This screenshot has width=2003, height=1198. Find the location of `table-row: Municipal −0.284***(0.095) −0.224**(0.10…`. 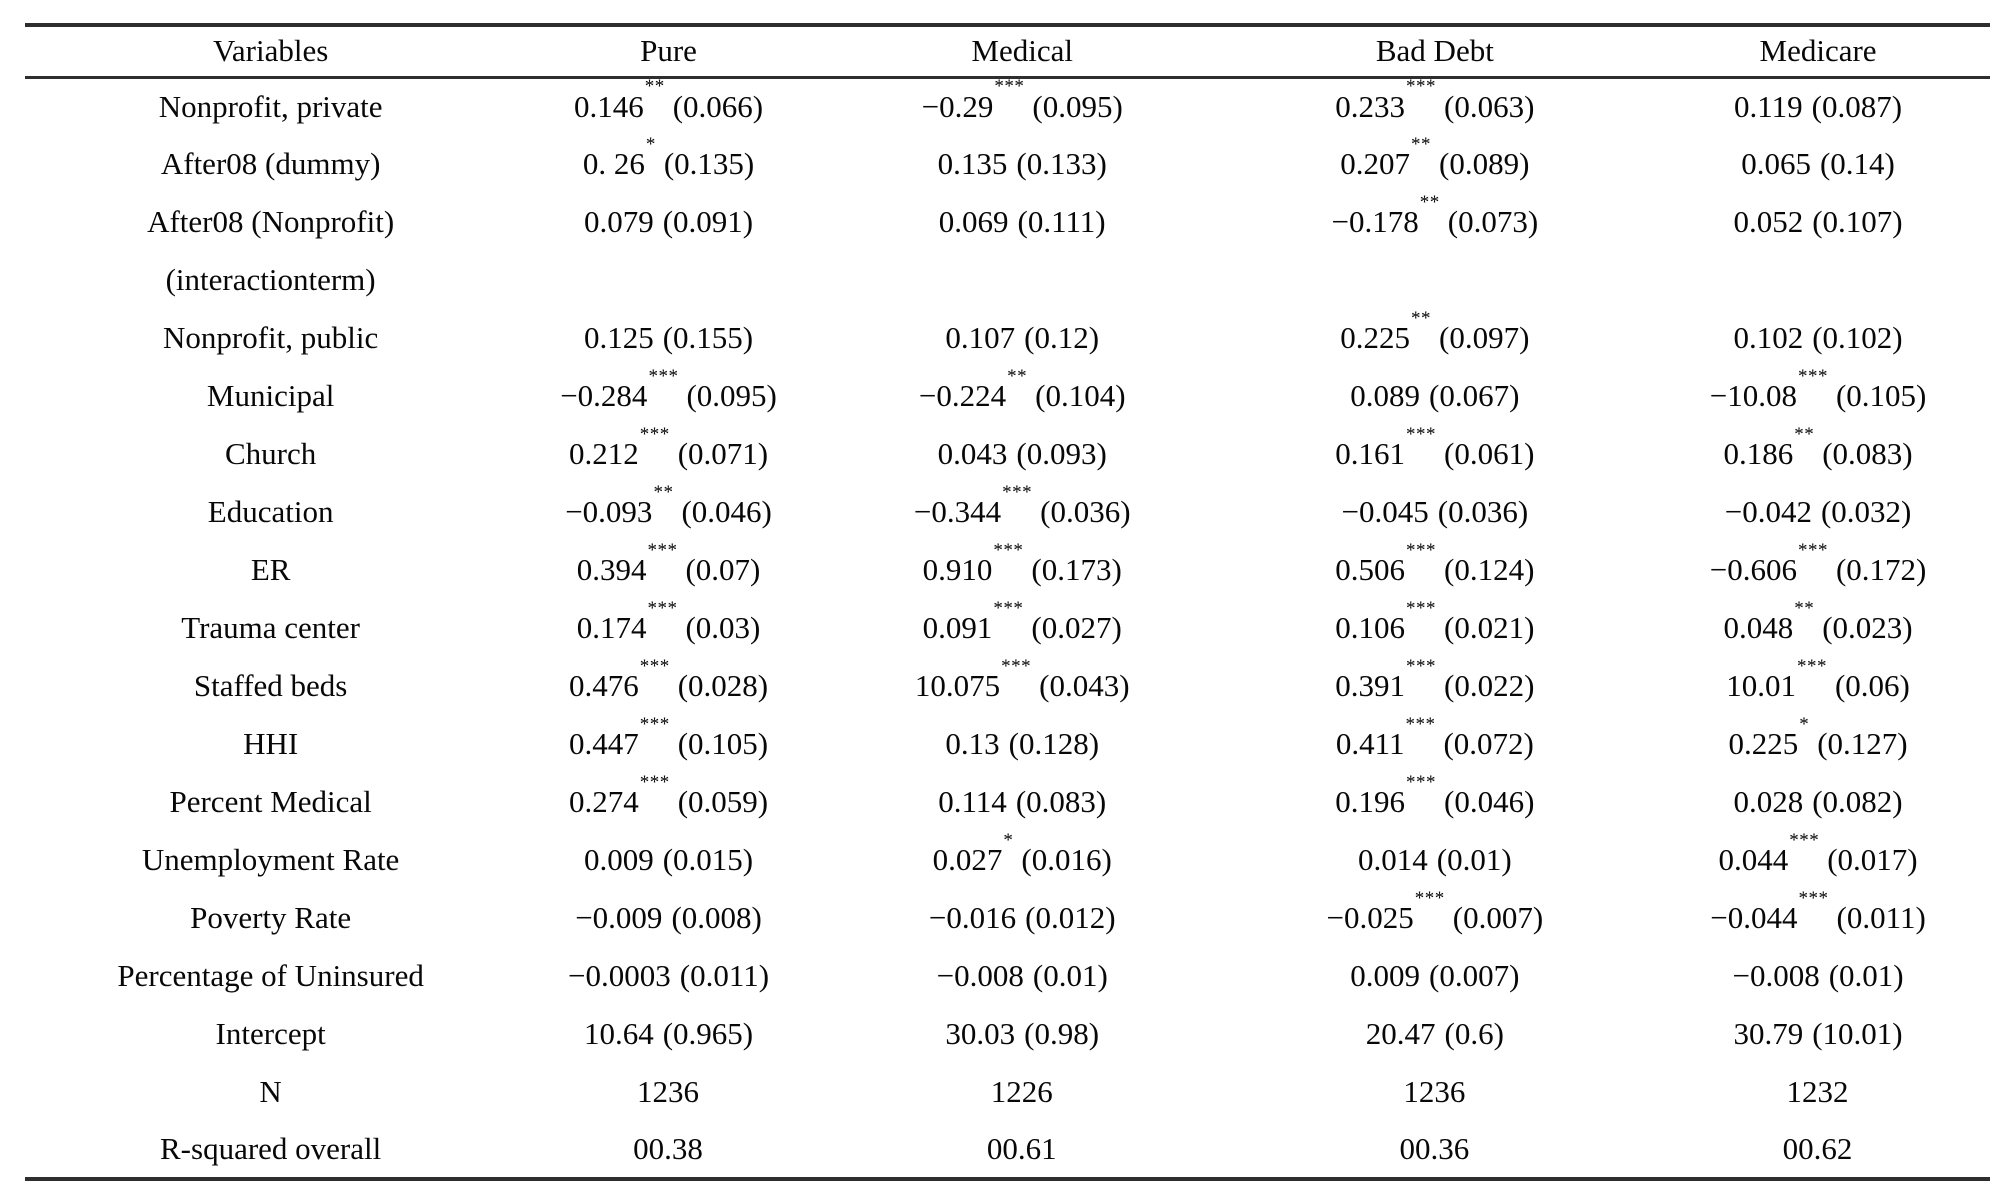

table-row: Municipal −0.284***(0.095) −0.224**(0.10… is located at coordinates (1007, 396).